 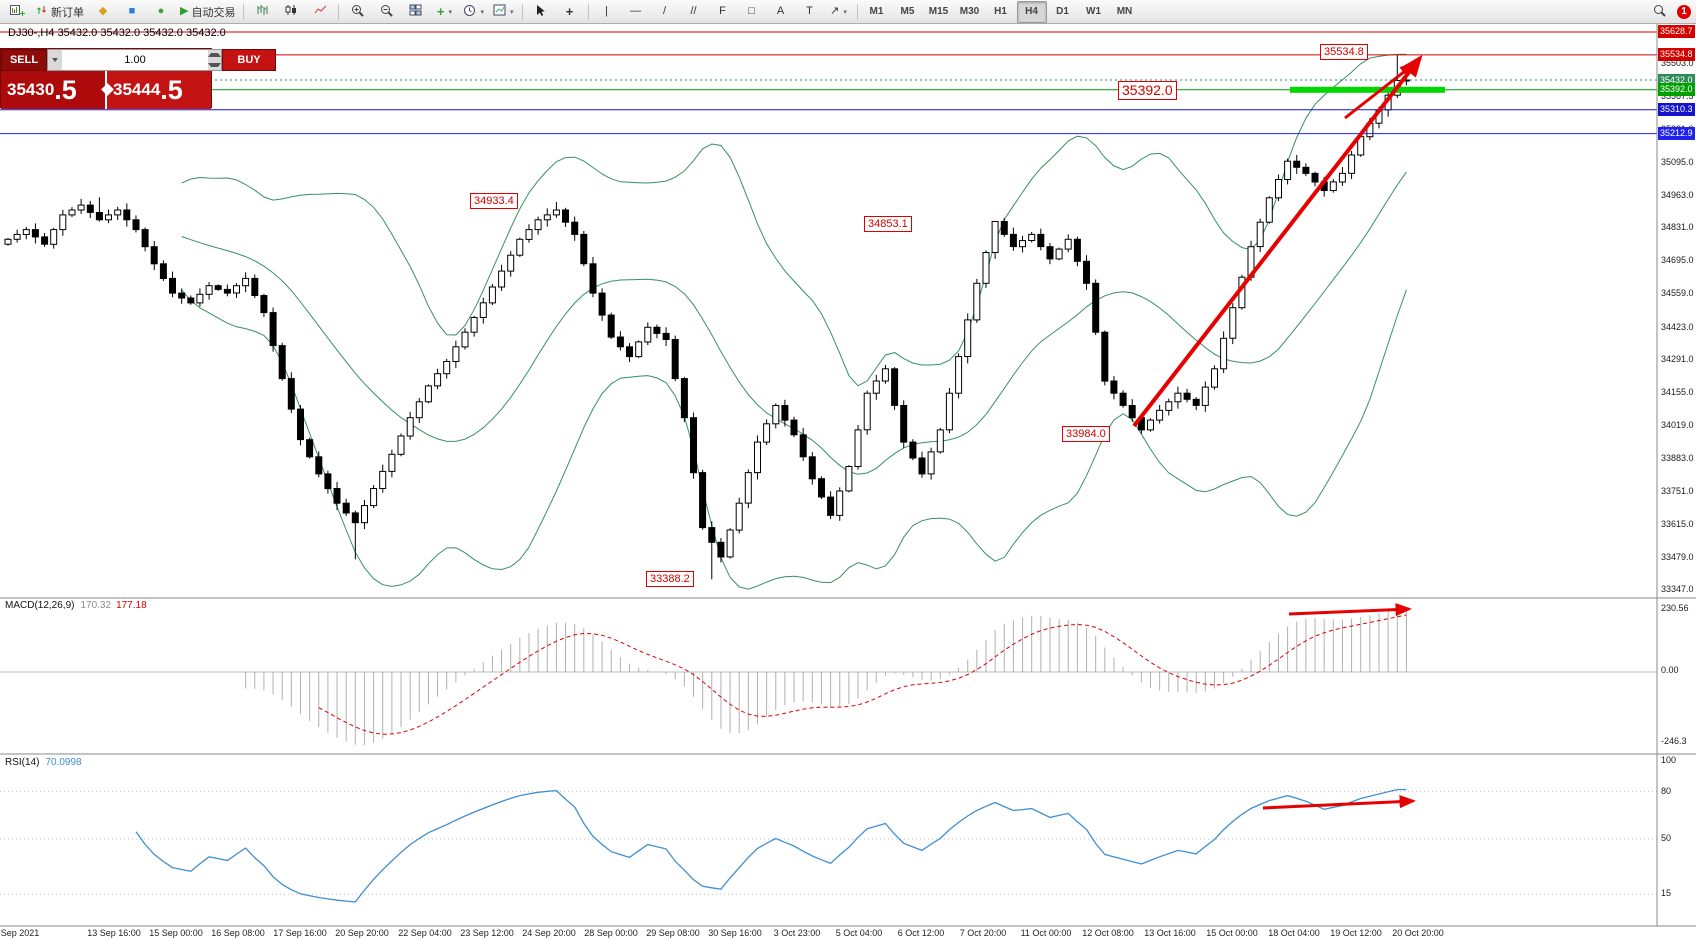 What do you see at coordinates (876, 11) in the screenshot?
I see `timeframe-m1-button: M1` at bounding box center [876, 11].